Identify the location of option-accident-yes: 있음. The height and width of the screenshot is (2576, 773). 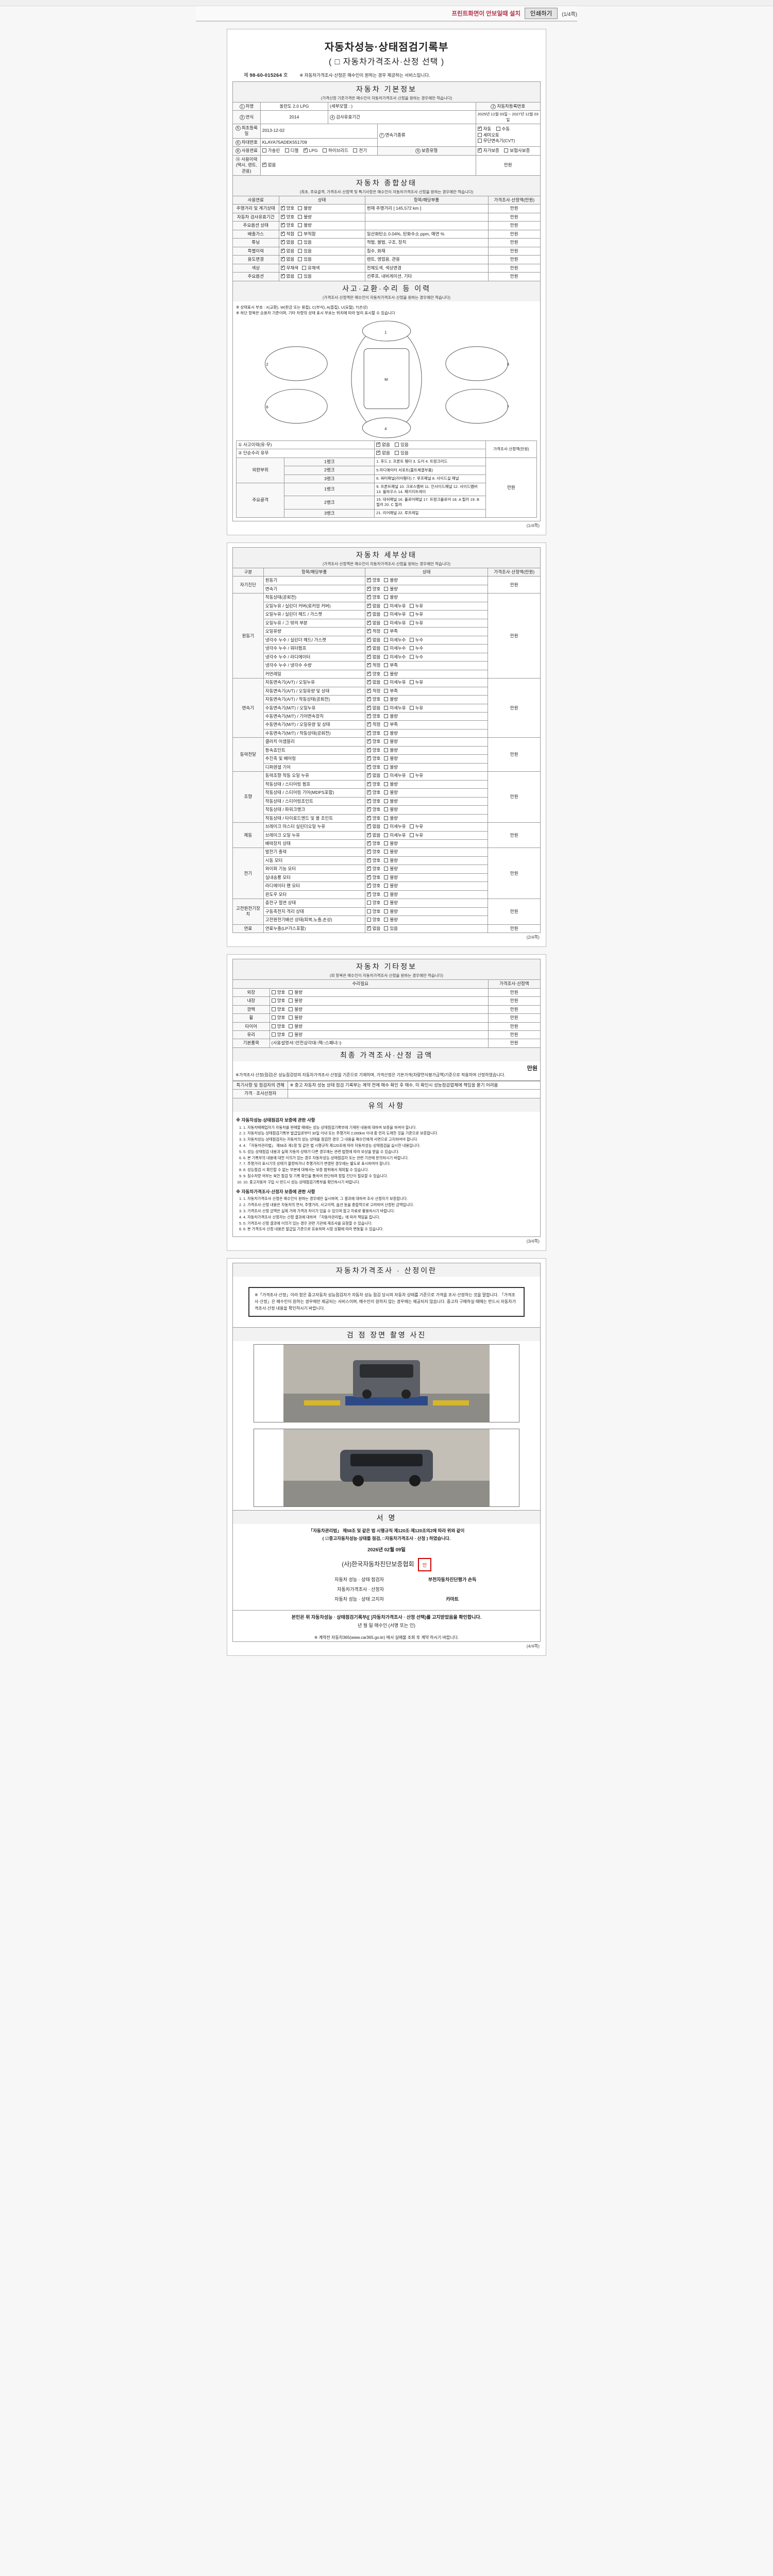
(402, 445).